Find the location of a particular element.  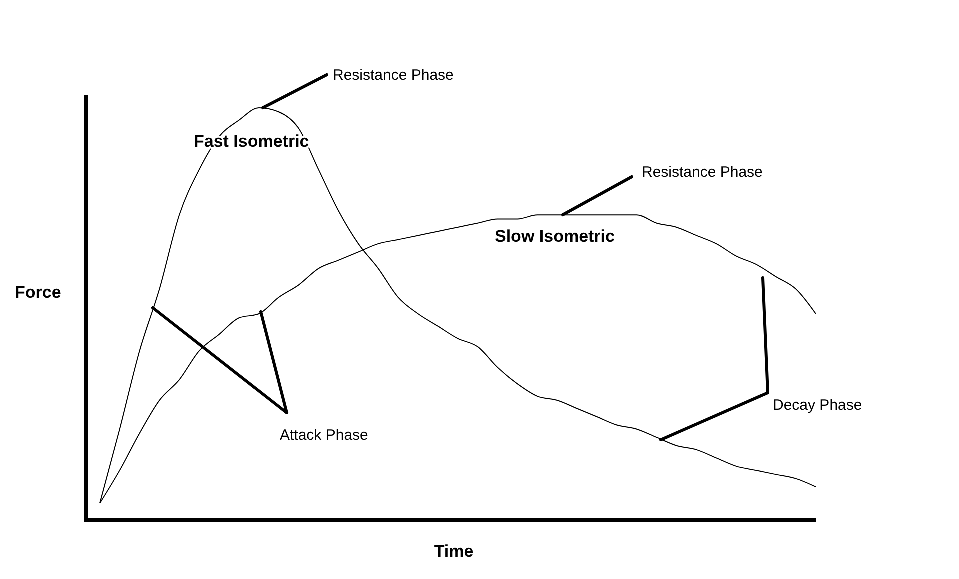

legend-label: Slow Isometric is located at coordinates (555, 236).